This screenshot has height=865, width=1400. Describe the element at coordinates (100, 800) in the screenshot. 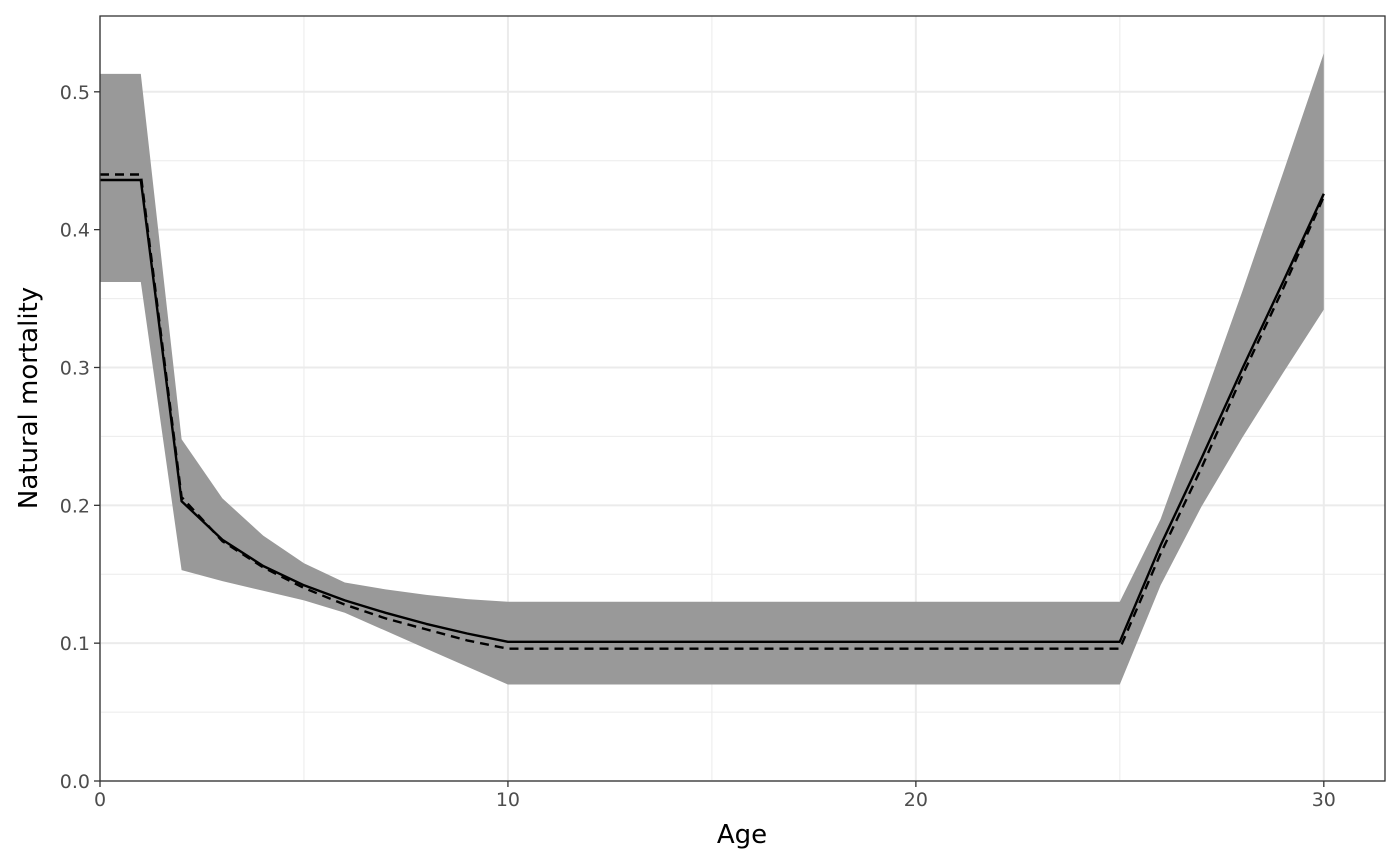

I see `x-tick-label: 0` at that location.